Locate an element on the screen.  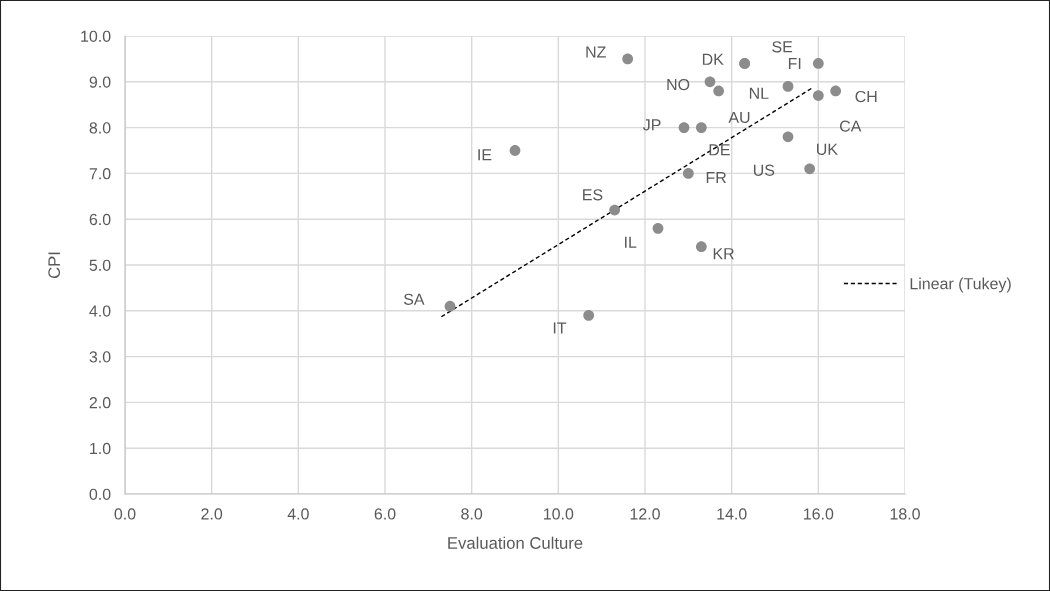
y-tick-label: 3.0 is located at coordinates (100, 357).